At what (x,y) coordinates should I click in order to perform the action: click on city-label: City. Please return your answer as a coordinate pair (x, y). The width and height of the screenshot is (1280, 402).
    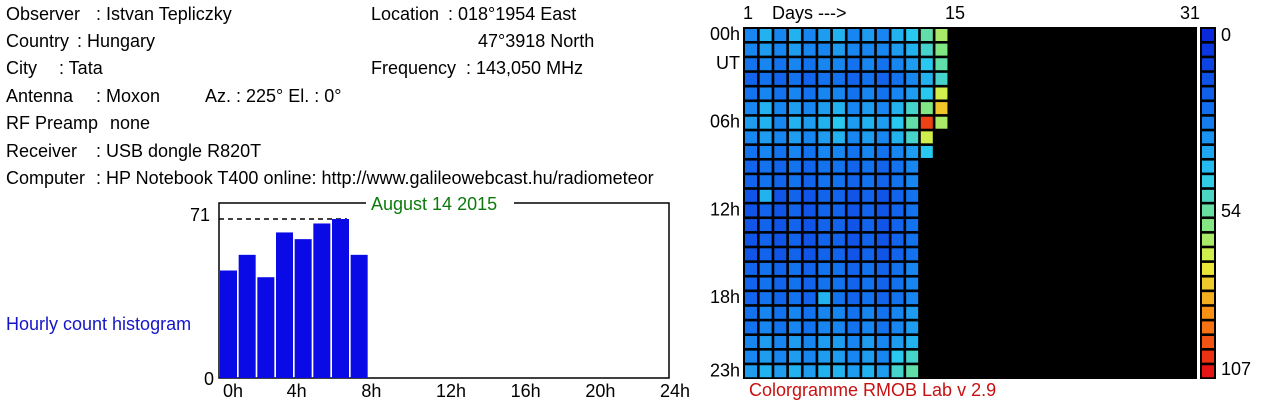
    Looking at the image, I should click on (21, 68).